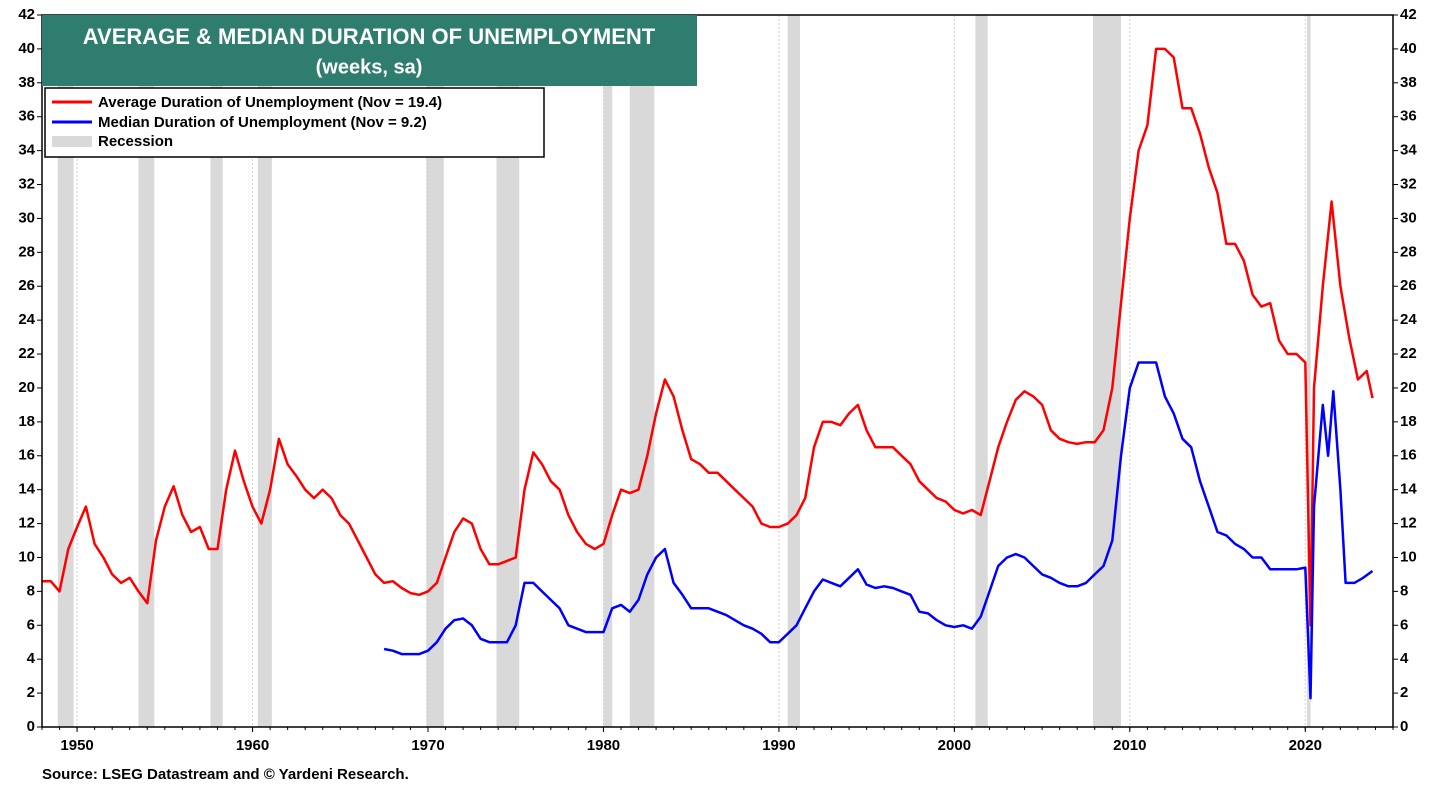 The height and width of the screenshot is (789, 1446). I want to click on y-tick-label-left: 16, so click(26, 455).